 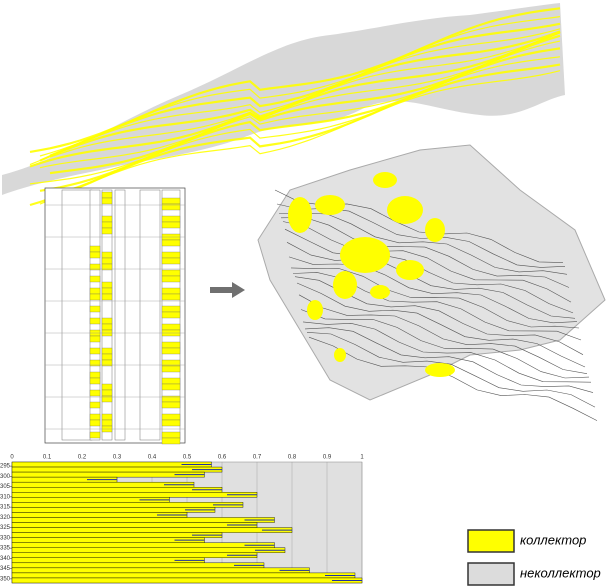 I want to click on y-tick-label: 315, so click(x=5, y=508).